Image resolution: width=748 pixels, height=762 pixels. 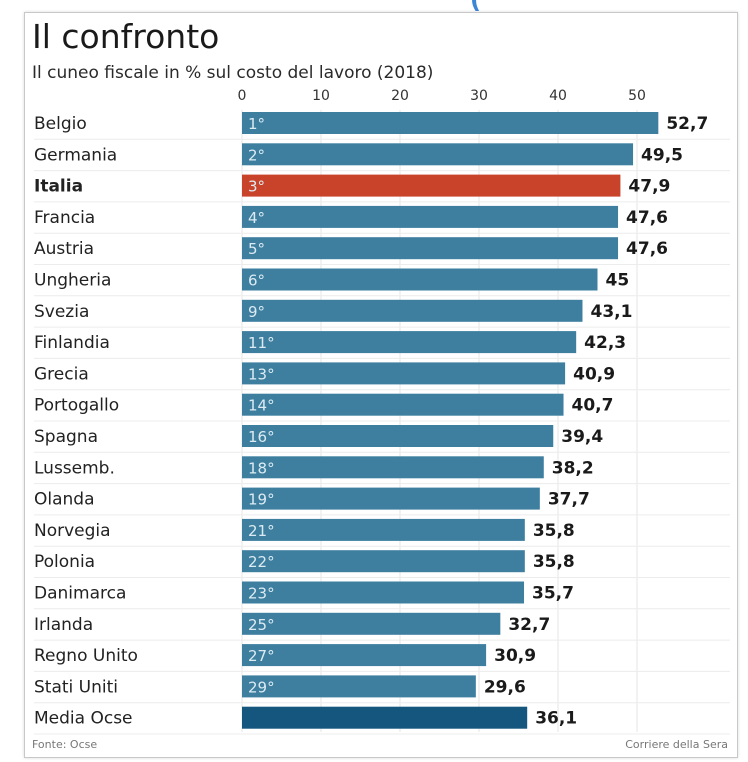 I want to click on rank-label: 25°, so click(x=261, y=625).